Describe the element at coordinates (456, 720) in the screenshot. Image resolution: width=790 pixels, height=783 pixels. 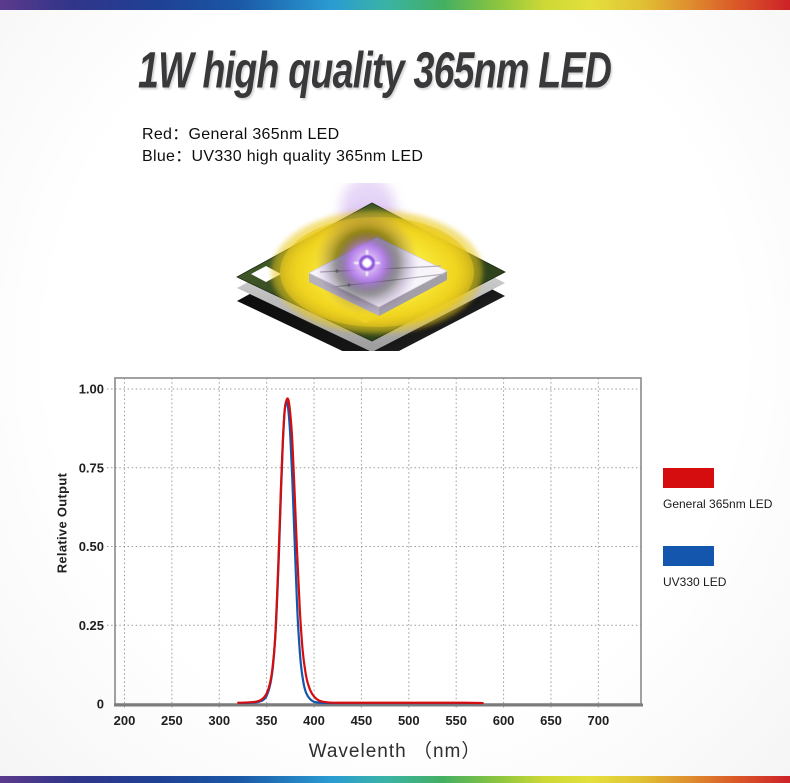
I see `x-tick-label: 550` at that location.